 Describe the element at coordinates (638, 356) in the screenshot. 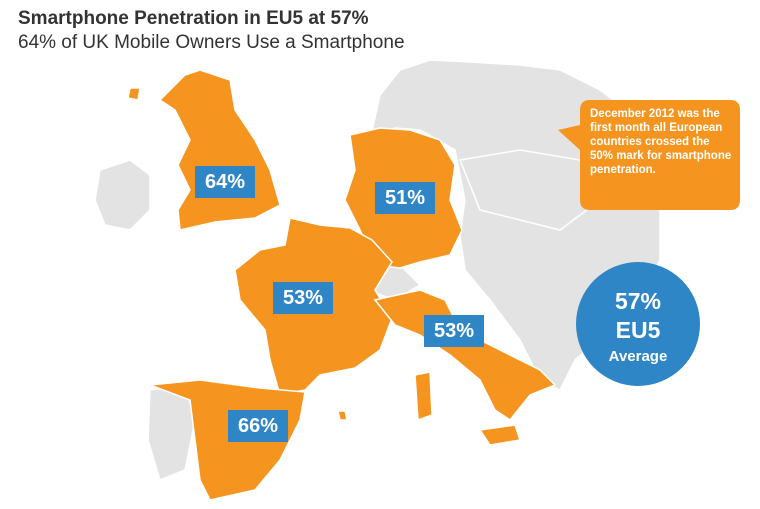

I see `average-caption: Average` at that location.